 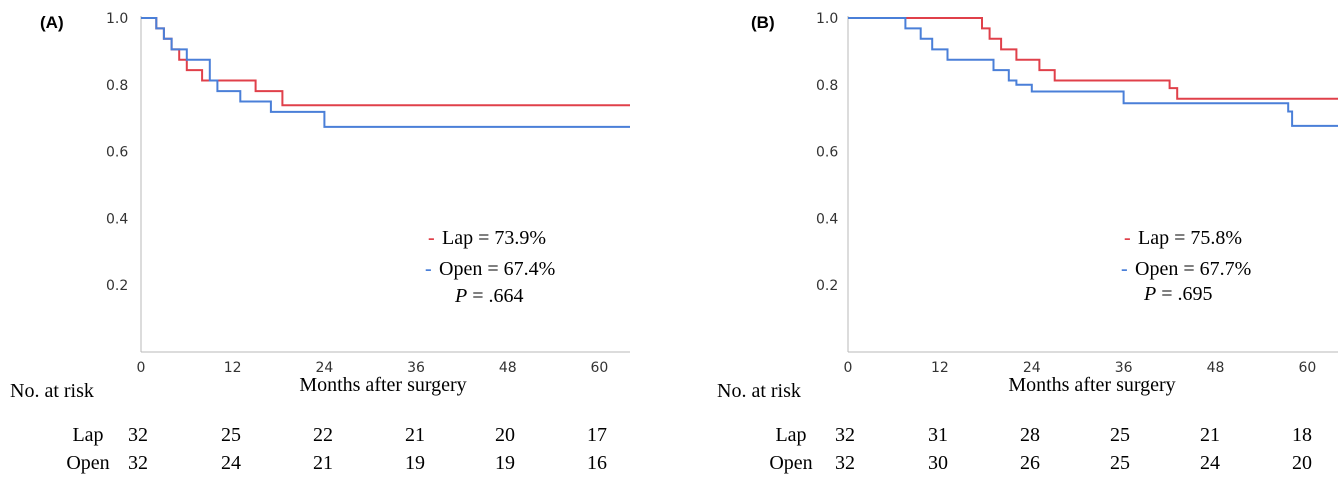 What do you see at coordinates (763, 22) in the screenshot?
I see `panel-label: (B)` at bounding box center [763, 22].